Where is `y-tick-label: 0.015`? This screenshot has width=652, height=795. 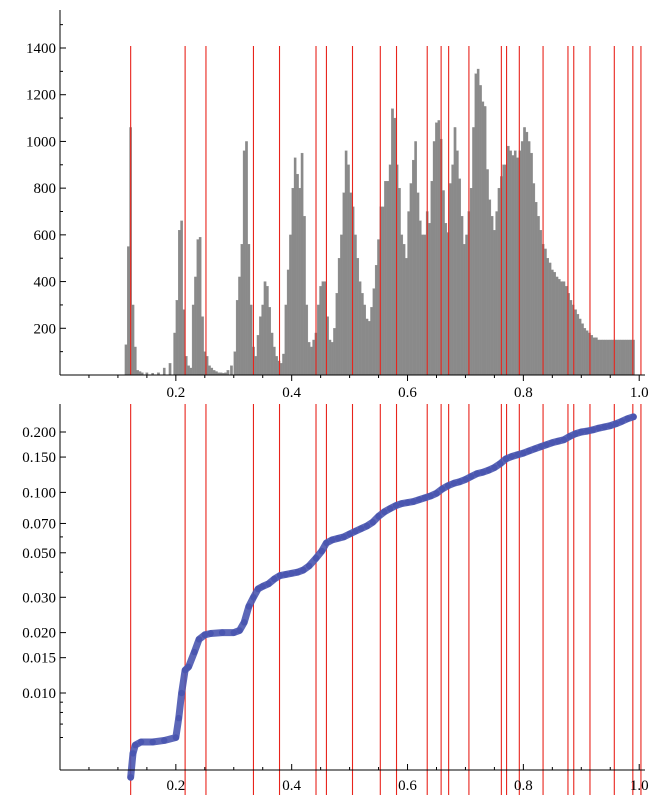
y-tick-label: 0.015 is located at coordinates (39, 659).